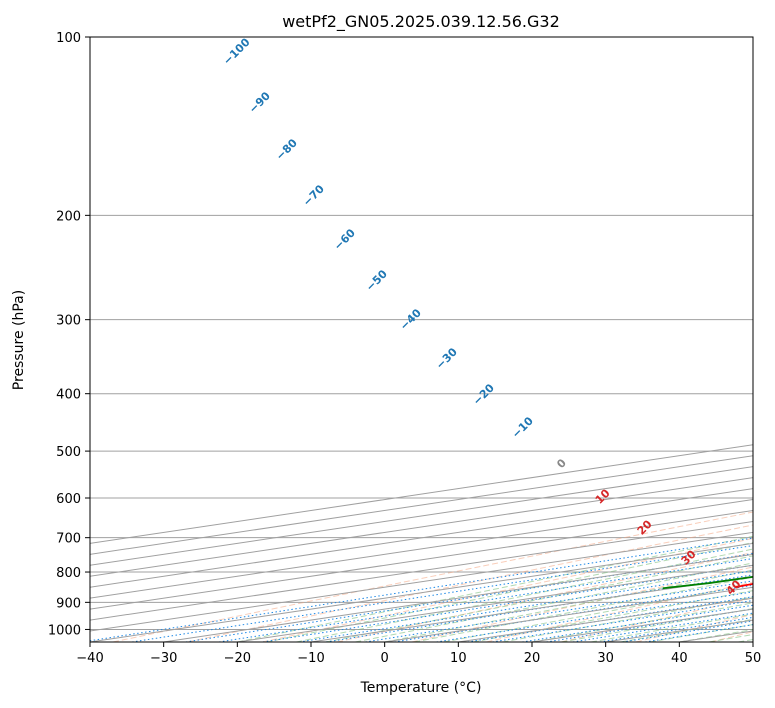  I want to click on y-axis-label: Pressure (hPa), so click(19, 340).